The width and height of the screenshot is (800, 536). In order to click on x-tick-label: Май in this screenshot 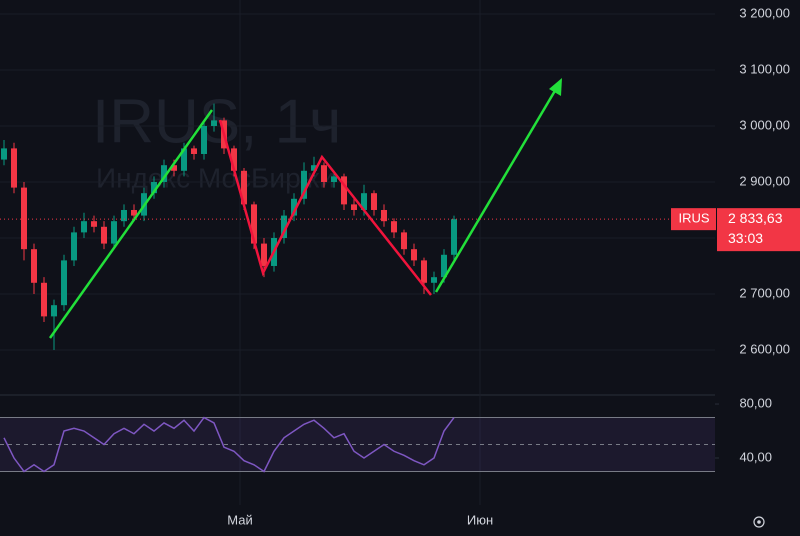, I will do `click(239, 519)`.